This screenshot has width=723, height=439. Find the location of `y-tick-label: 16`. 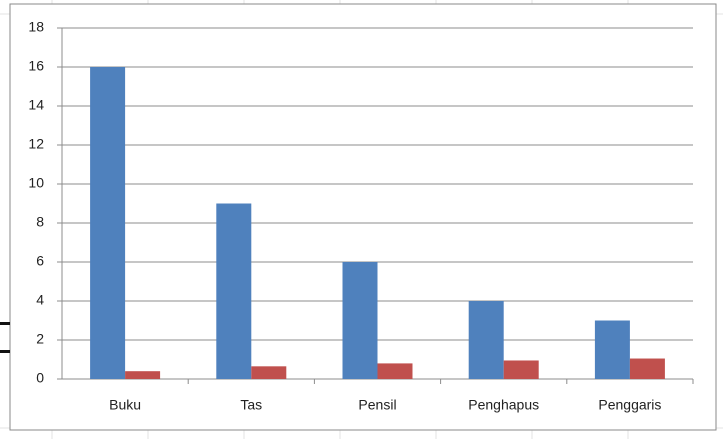

y-tick-label: 16 is located at coordinates (36, 66).